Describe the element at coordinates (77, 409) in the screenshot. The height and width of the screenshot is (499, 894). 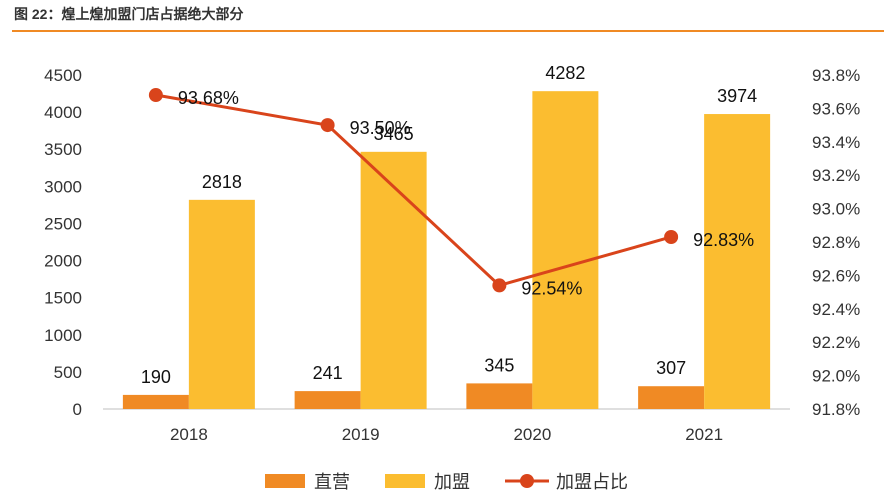
I see `left-tick-label: 0` at that location.